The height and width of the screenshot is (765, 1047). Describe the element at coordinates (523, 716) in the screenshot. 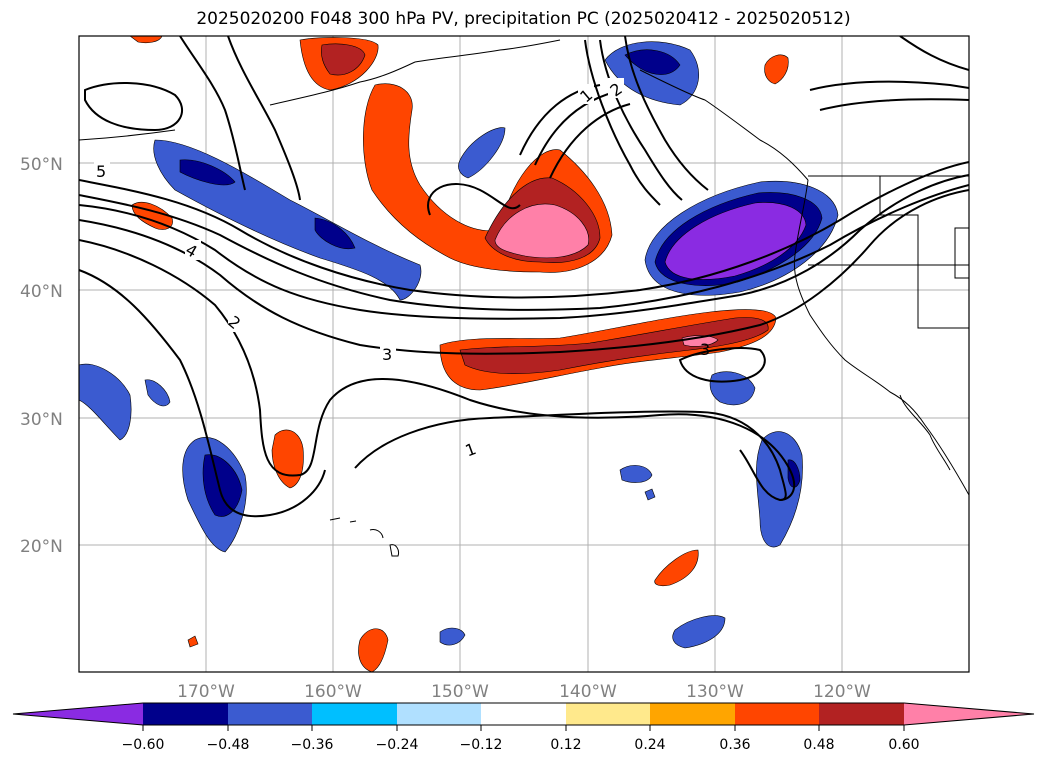

I see `colorbar` at that location.